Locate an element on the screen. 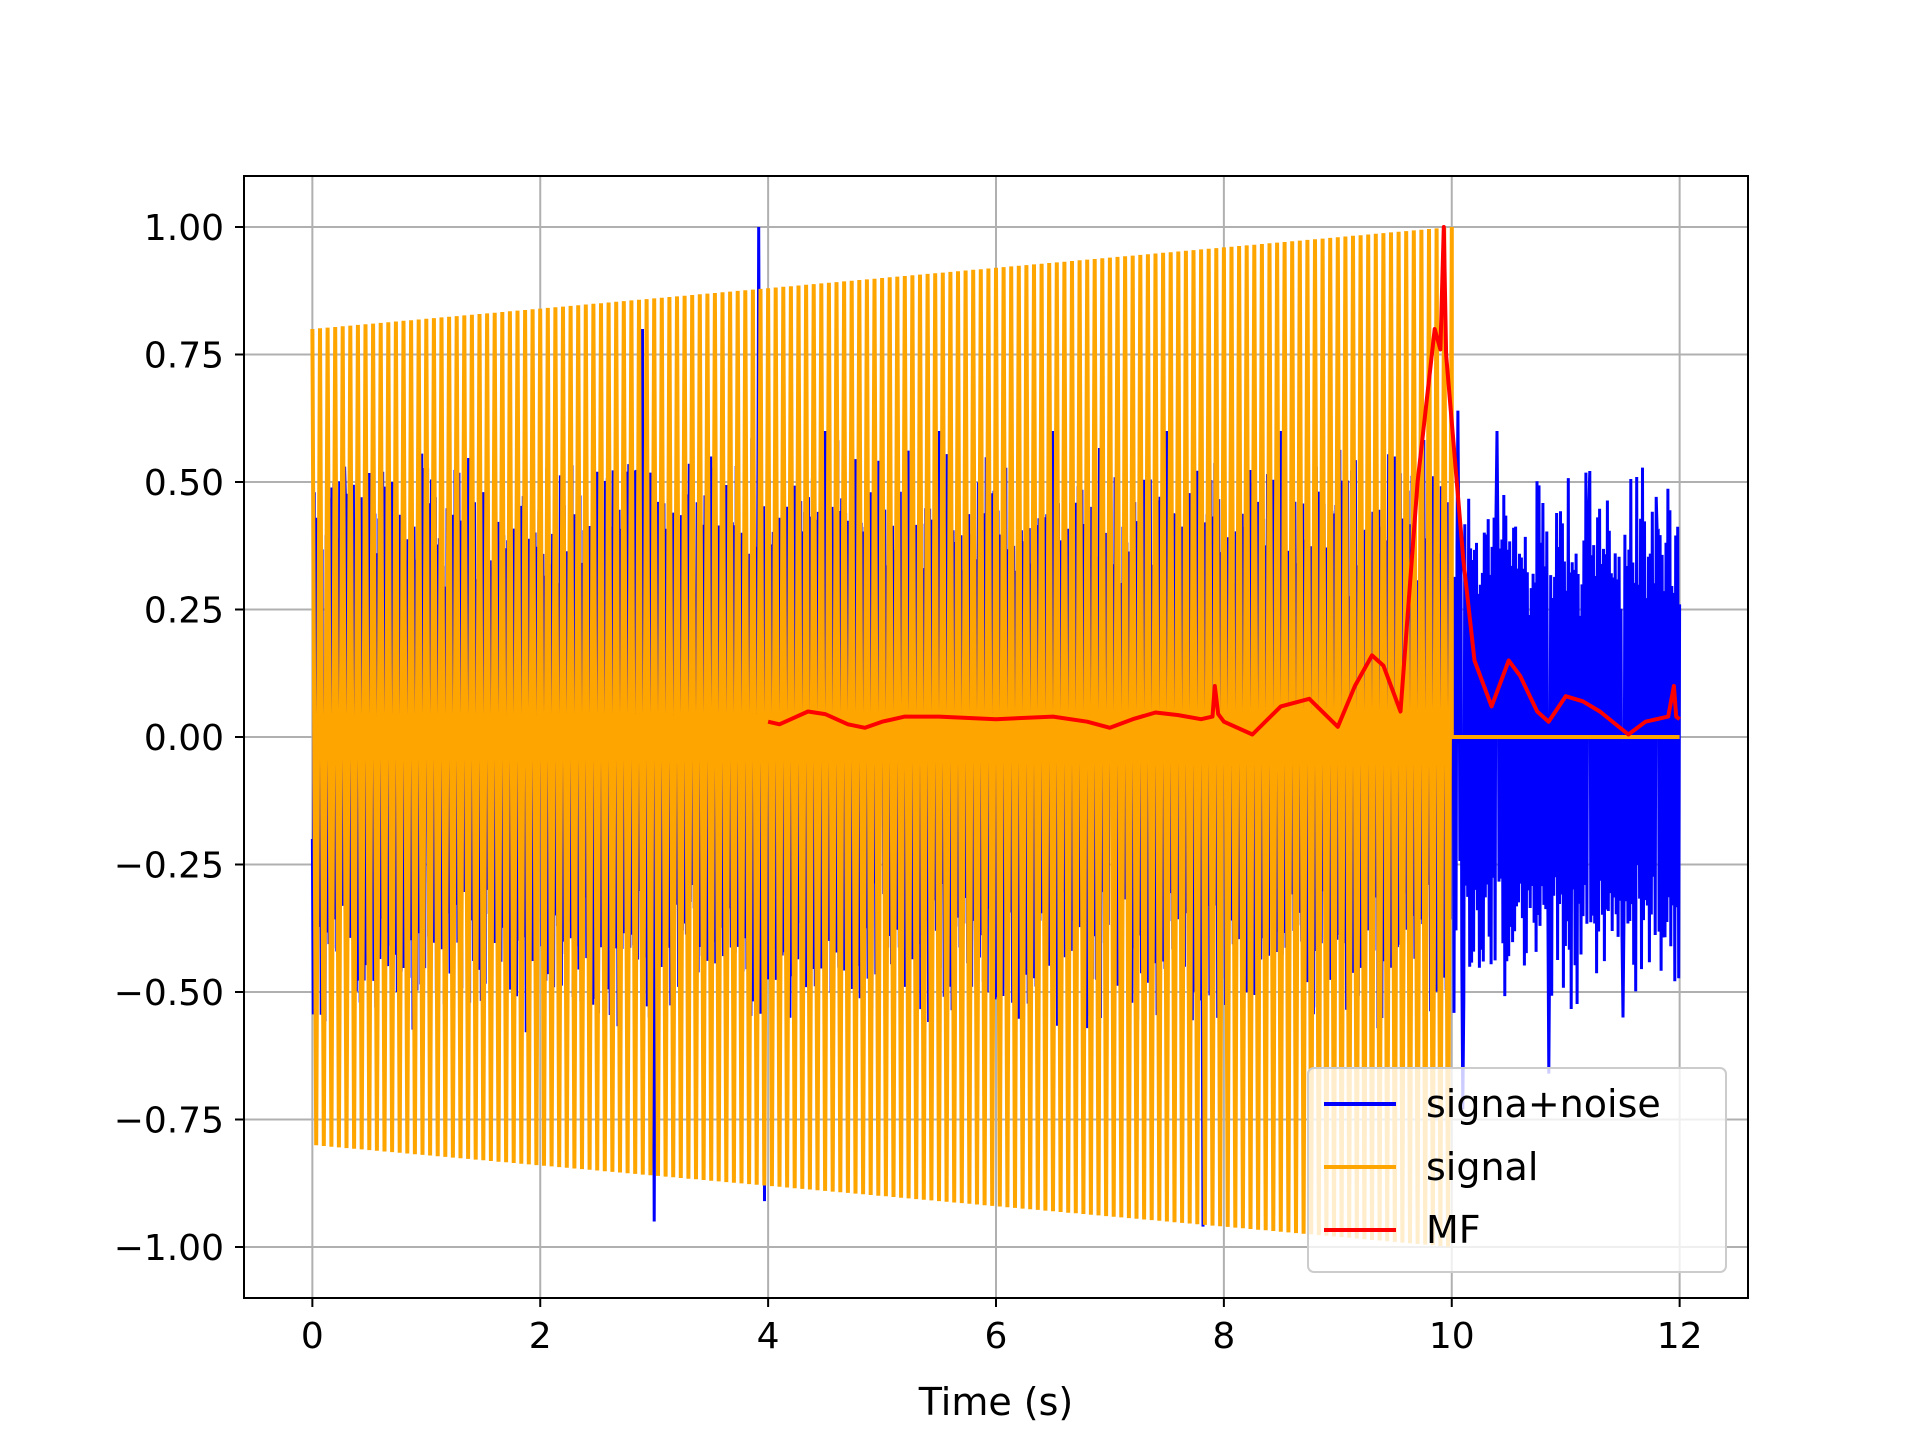  legend-label: MF is located at coordinates (1453, 1230).